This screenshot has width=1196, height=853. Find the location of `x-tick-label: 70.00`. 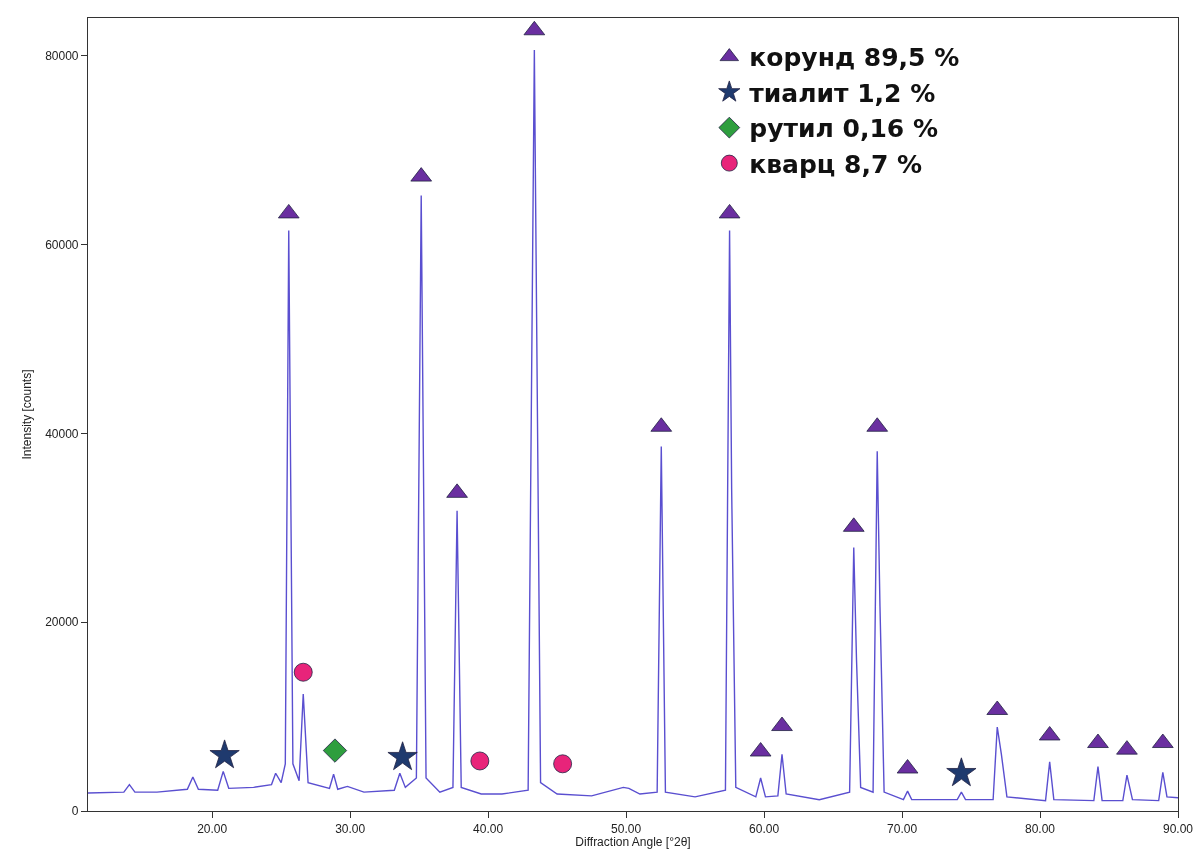

x-tick-label: 70.00 is located at coordinates (902, 828).